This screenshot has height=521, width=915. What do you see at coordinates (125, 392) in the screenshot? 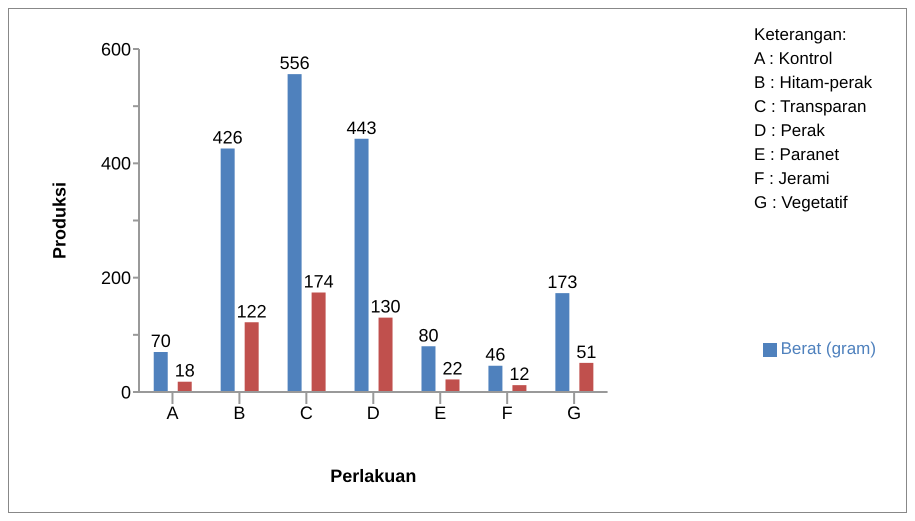
I see `y-tick-label: 0` at bounding box center [125, 392].